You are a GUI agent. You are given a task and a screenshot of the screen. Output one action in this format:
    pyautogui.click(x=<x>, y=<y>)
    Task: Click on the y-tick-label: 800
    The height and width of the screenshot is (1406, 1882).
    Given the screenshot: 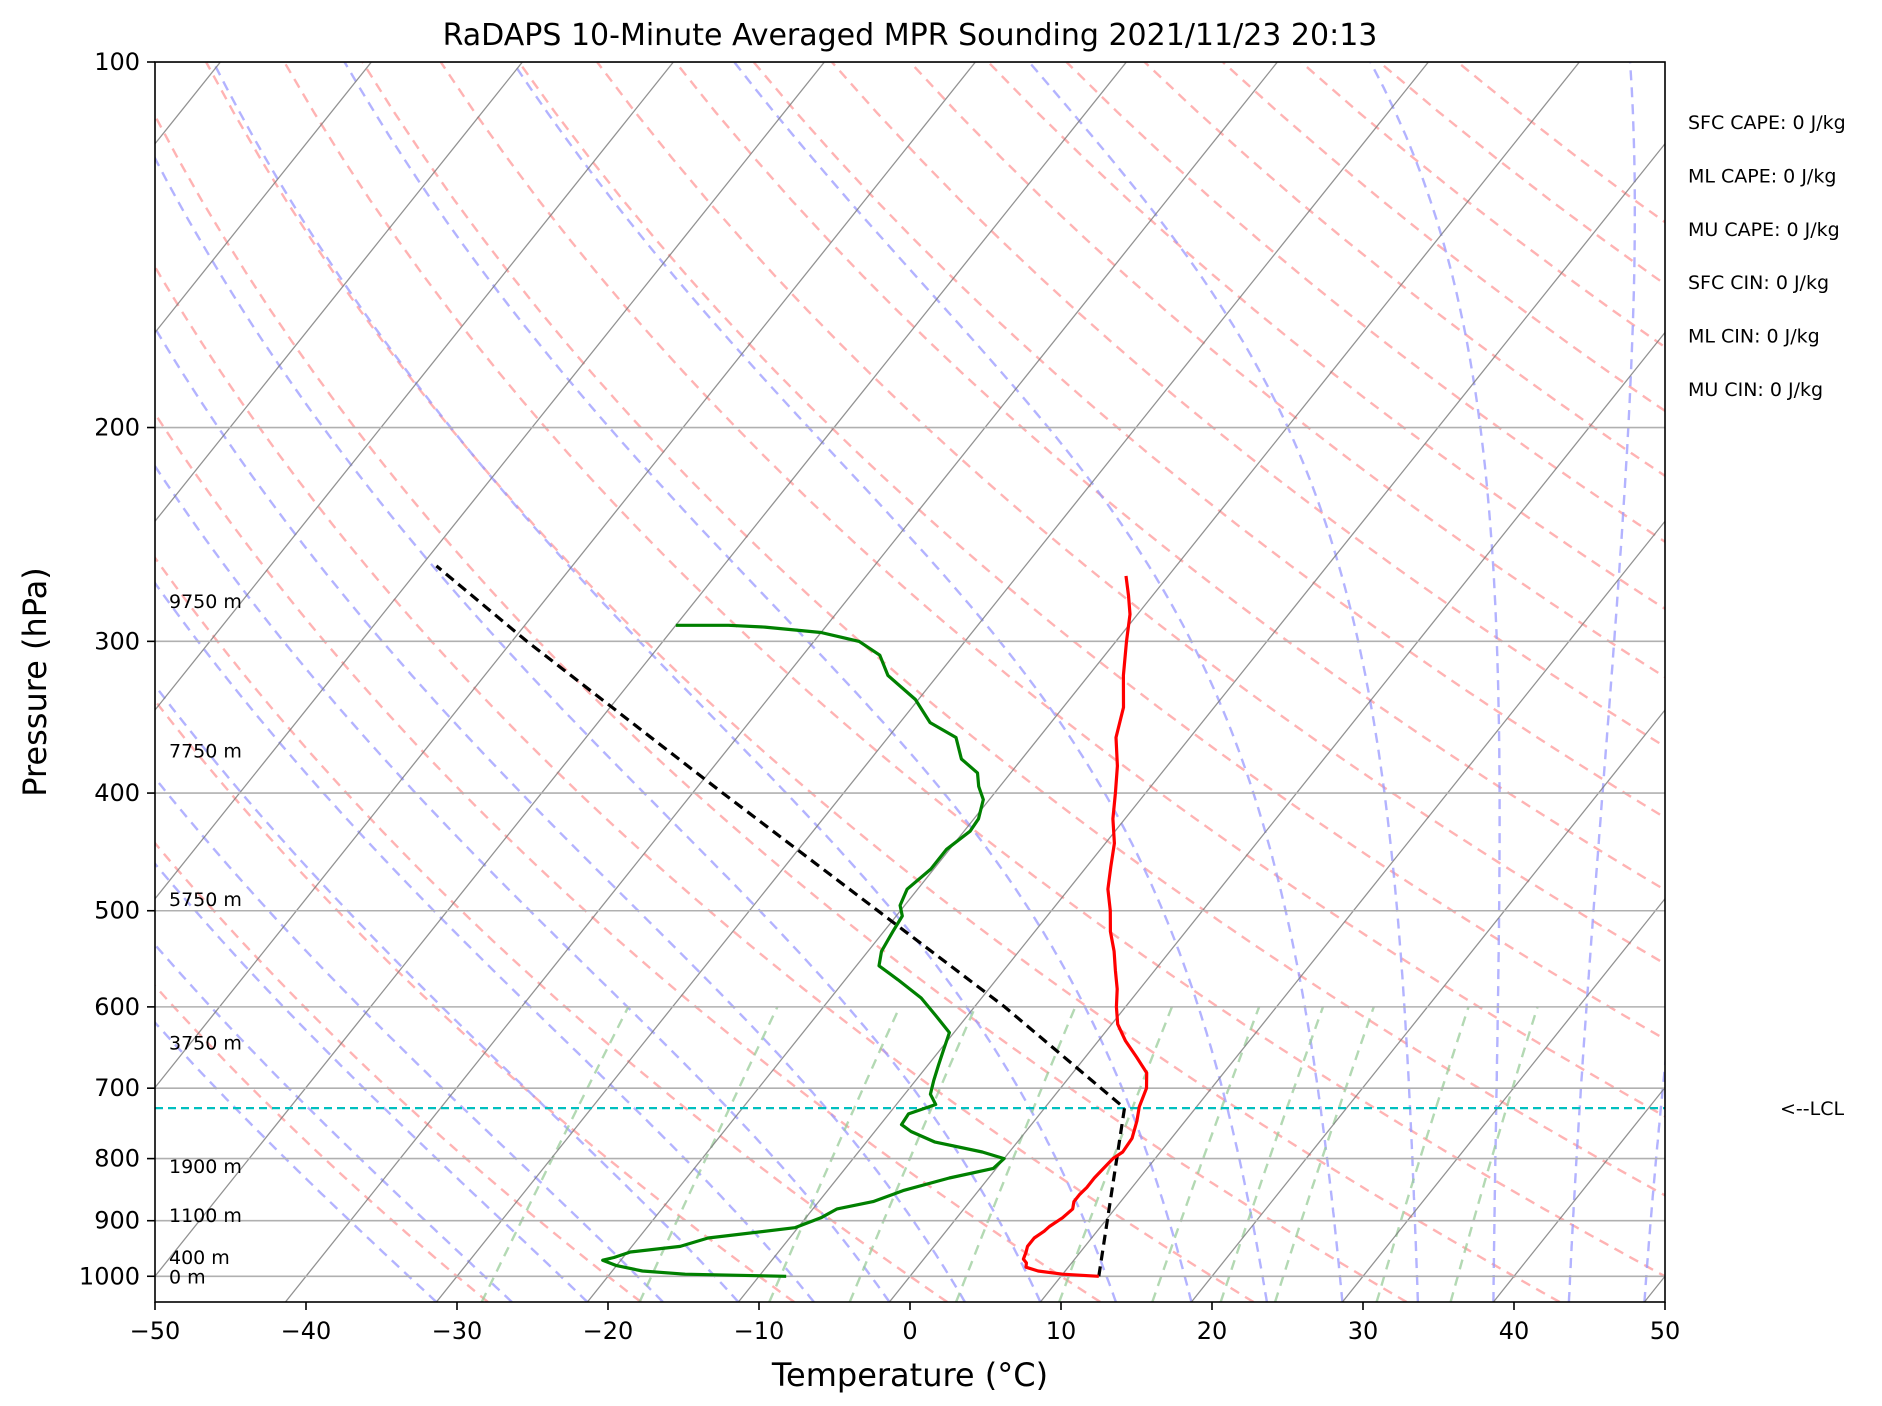 What is the action you would take?
    pyautogui.click(x=117, y=1159)
    